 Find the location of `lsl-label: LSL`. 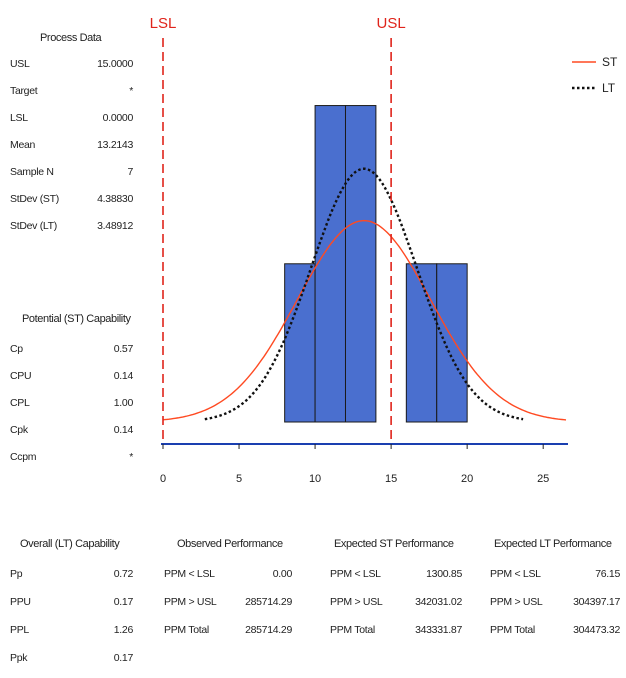

lsl-label: LSL is located at coordinates (163, 23).